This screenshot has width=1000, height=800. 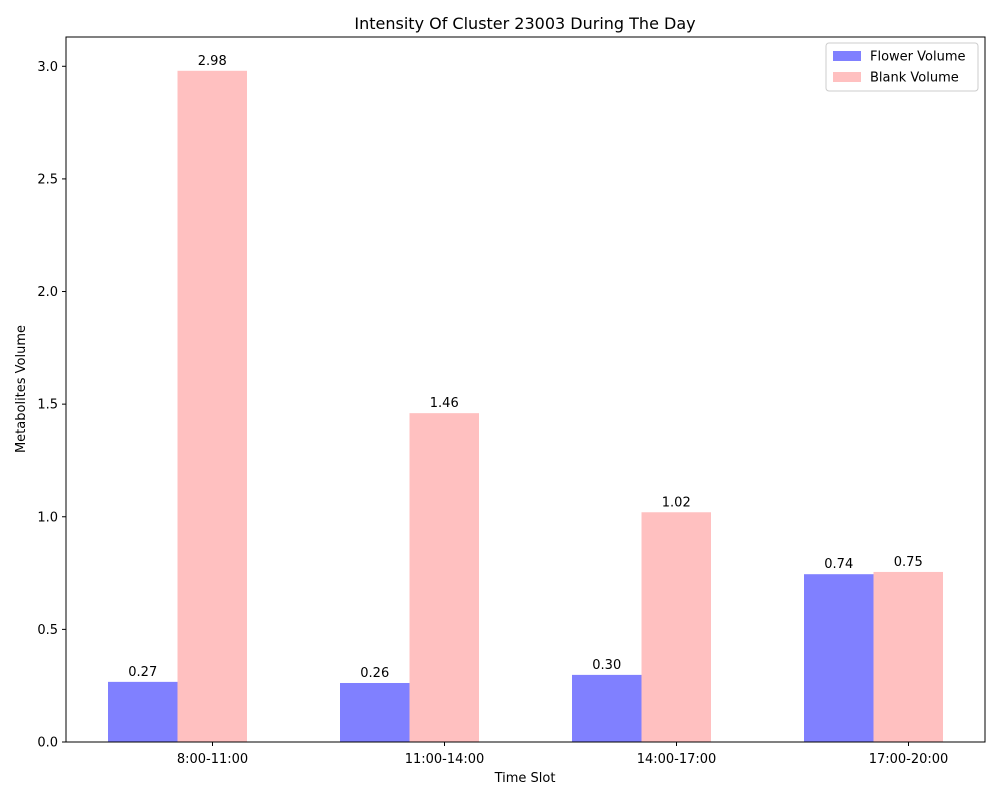 What do you see at coordinates (374, 673) in the screenshot?
I see `data-label: 0.26` at bounding box center [374, 673].